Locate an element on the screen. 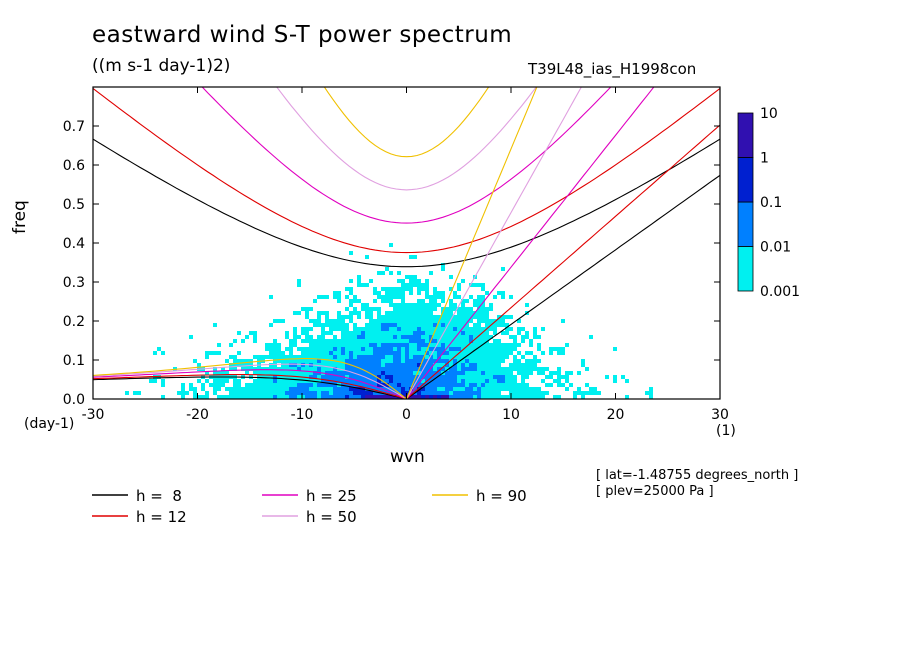  colorbar: 0.001 0.01 0.1 1 10 is located at coordinates (768, 203).